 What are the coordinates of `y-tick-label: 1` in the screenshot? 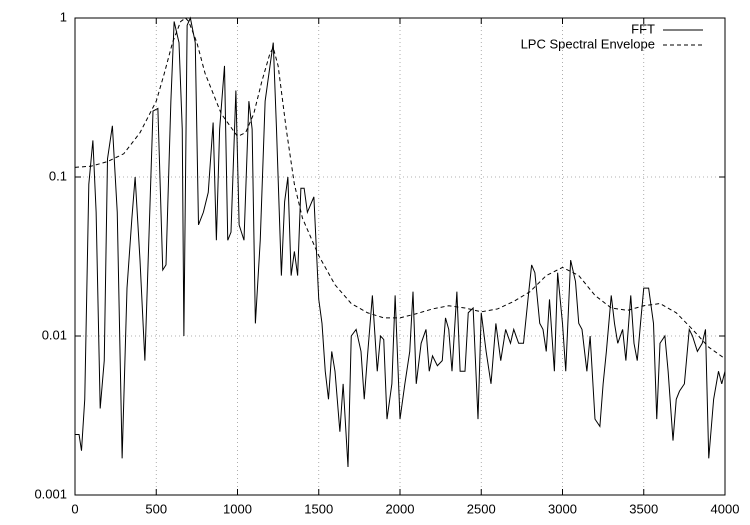 It's located at (63, 16).